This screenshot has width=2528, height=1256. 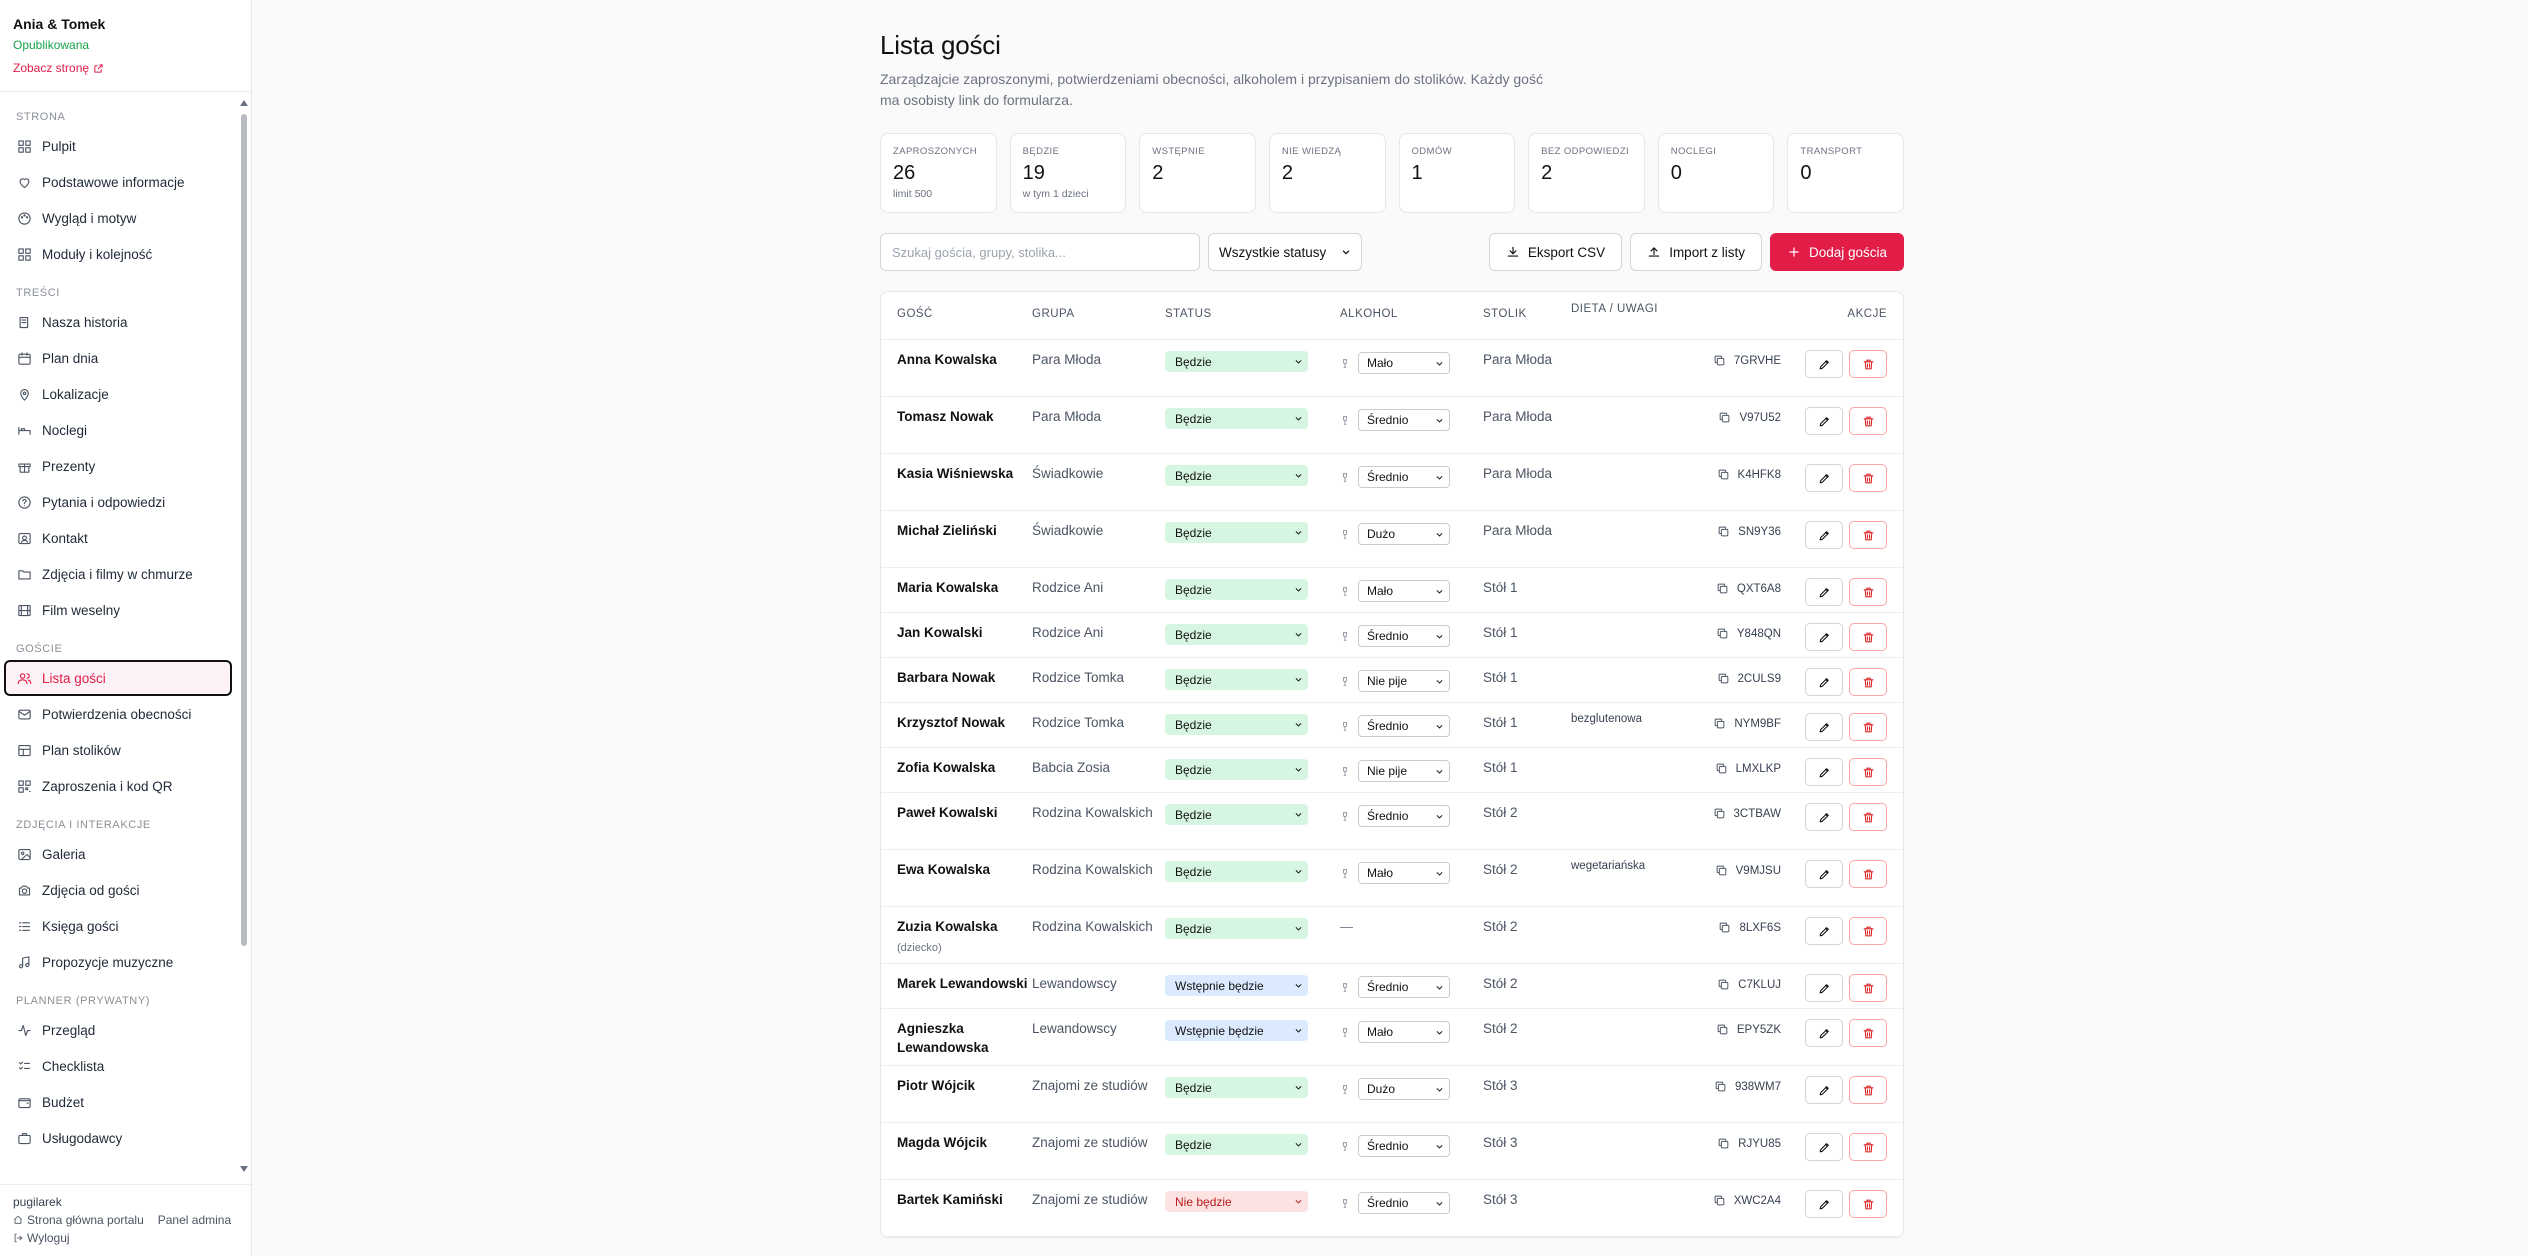 I want to click on sidebar-item-folder: Zdjęcia i filmy w chmurze, so click(x=118, y=574).